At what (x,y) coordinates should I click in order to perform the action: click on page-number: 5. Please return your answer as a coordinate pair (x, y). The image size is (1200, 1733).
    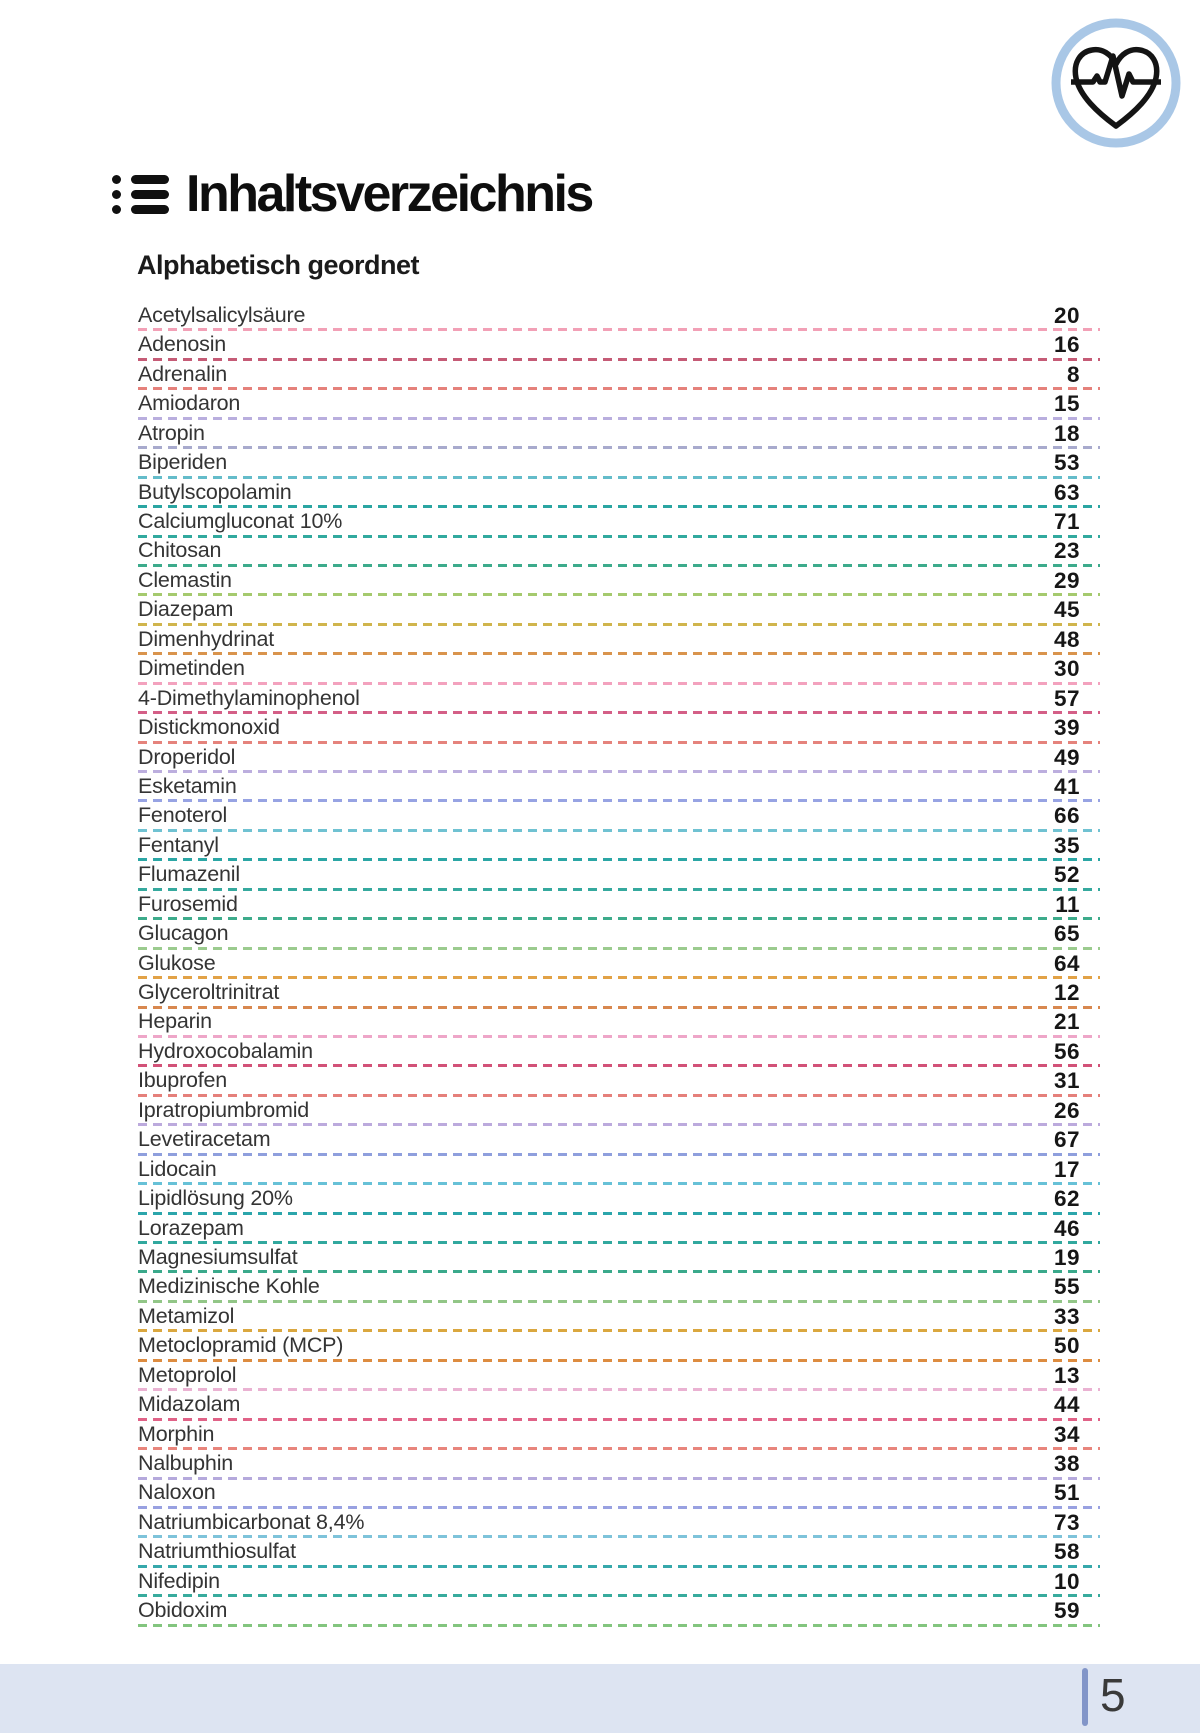
    Looking at the image, I should click on (1113, 1695).